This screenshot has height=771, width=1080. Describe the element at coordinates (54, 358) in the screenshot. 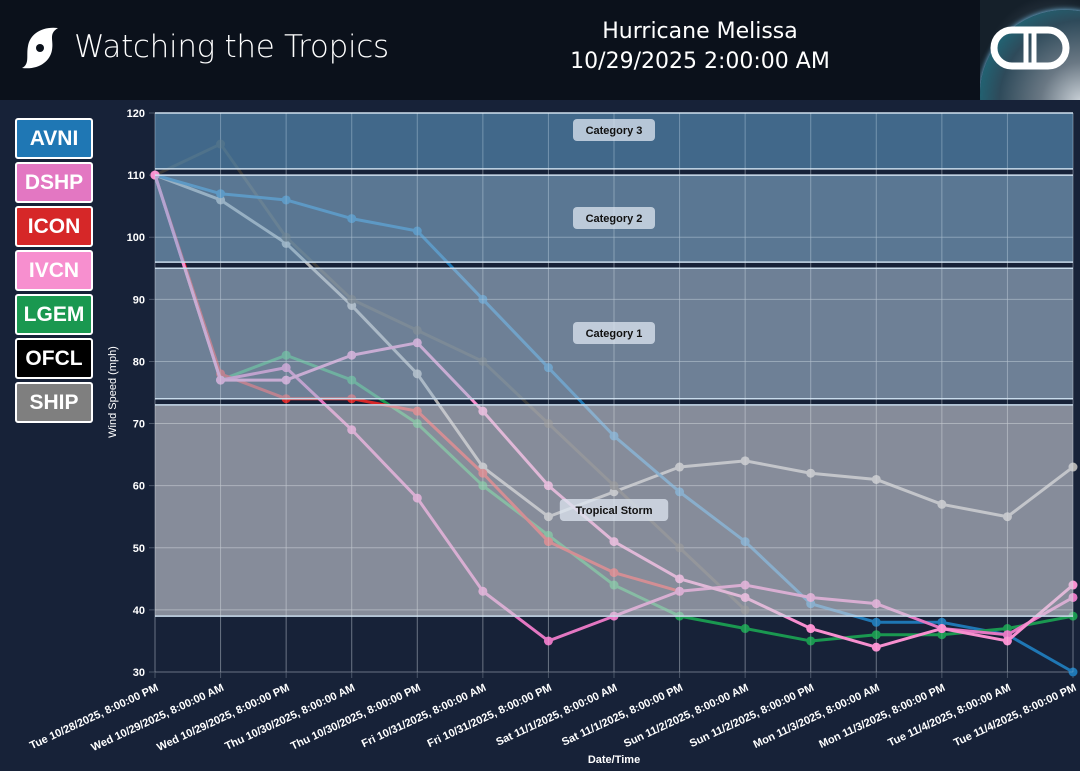

I see `legend-toggle-ofcl: OFCL` at that location.